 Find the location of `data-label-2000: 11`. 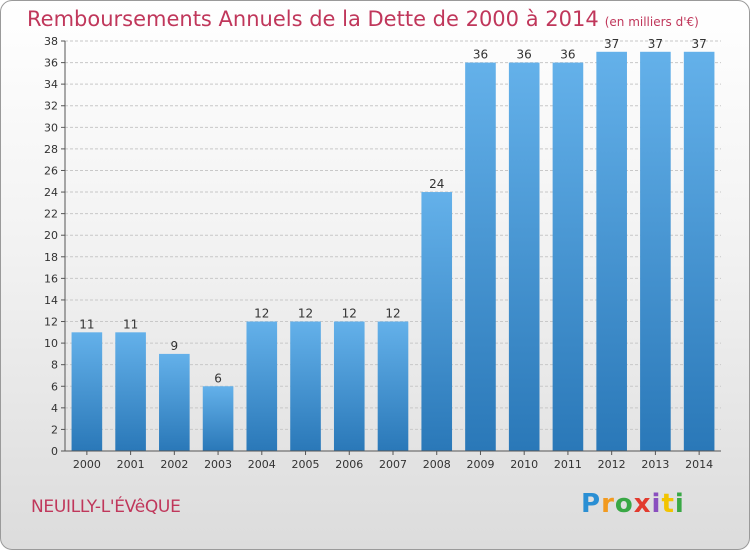

data-label-2000: 11 is located at coordinates (86, 324).